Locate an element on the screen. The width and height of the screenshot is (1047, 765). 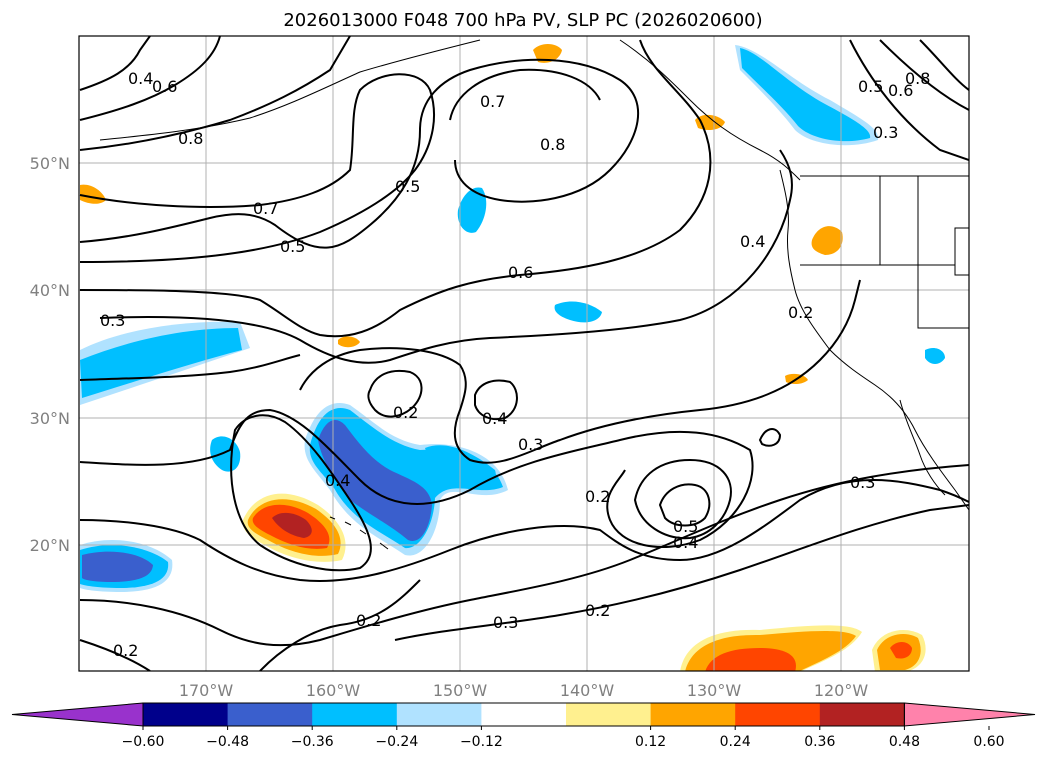
colorbar-tick-label: 0.24 is located at coordinates (735, 742).